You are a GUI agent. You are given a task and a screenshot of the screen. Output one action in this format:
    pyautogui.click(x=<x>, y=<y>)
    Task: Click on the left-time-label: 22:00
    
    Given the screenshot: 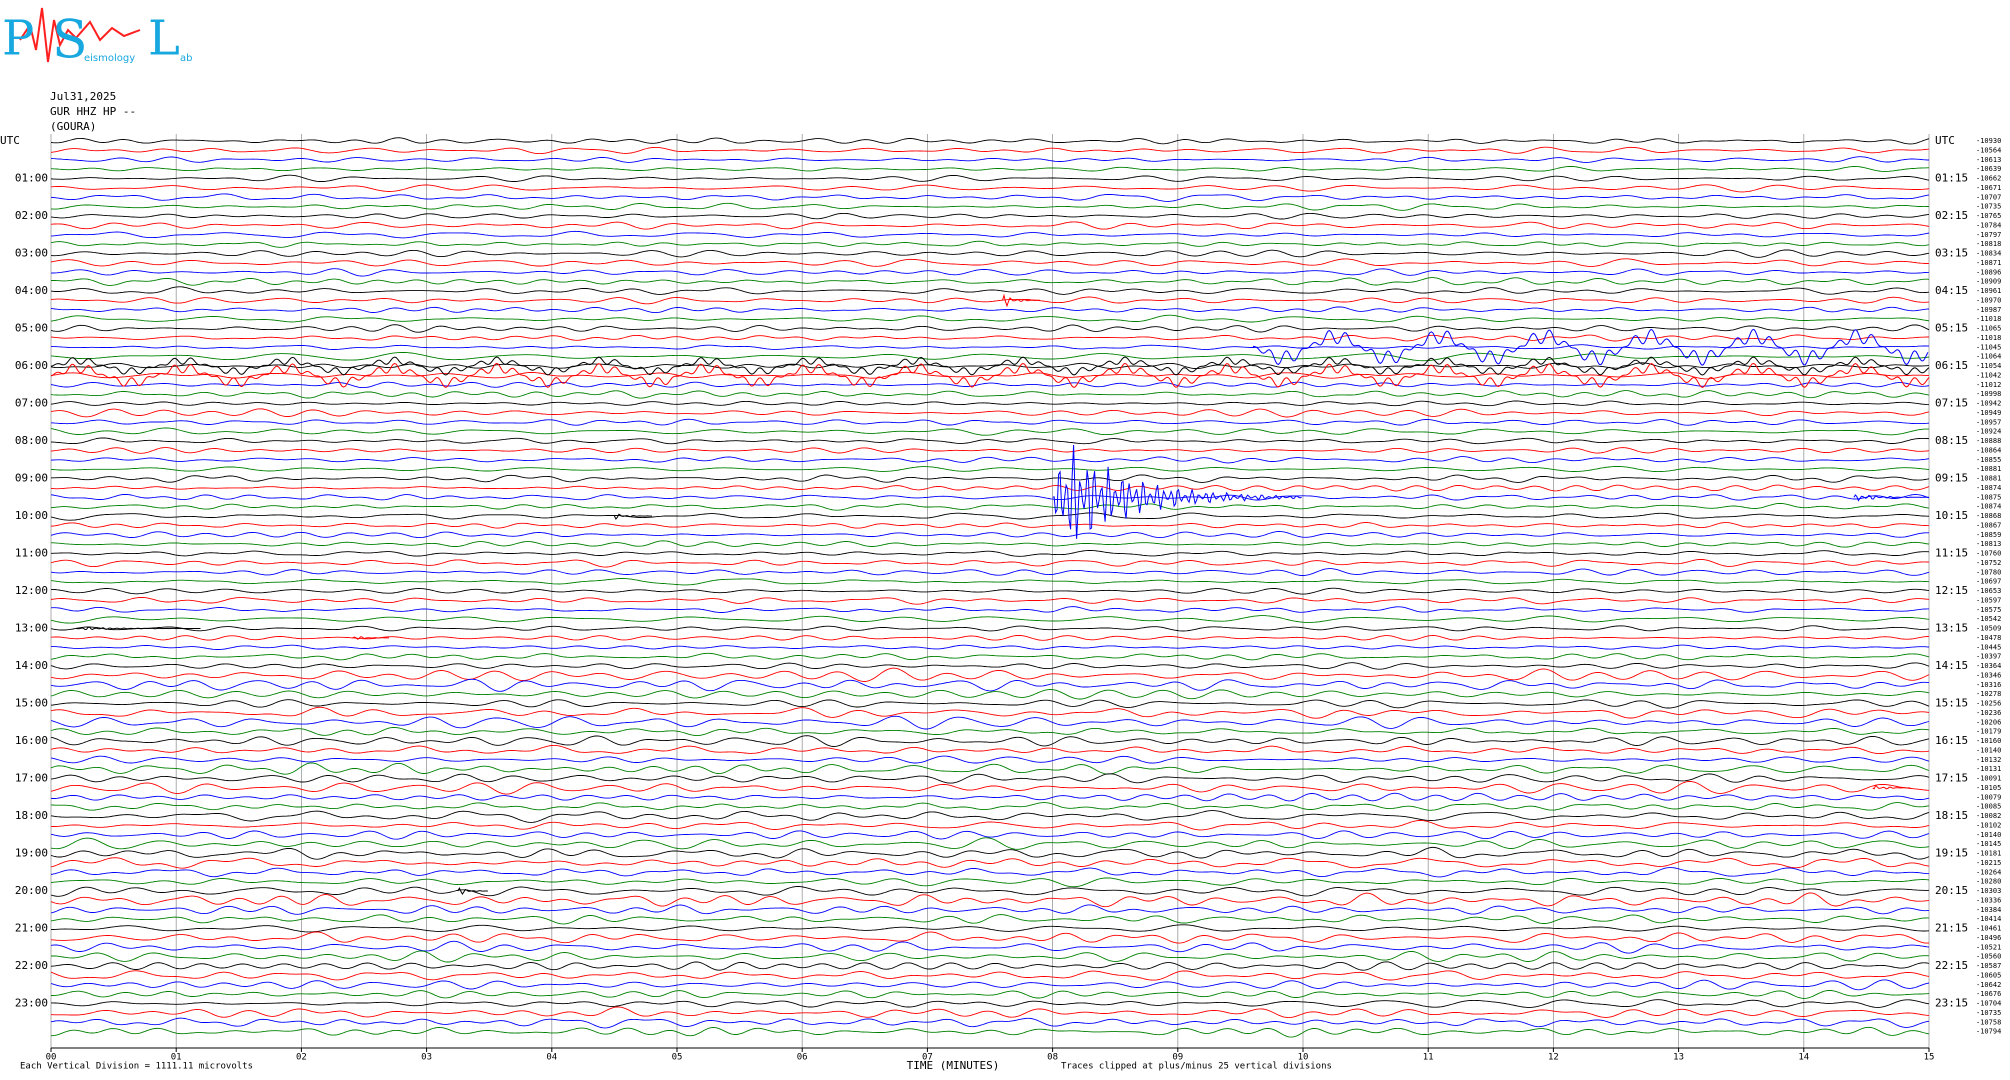 What is the action you would take?
    pyautogui.click(x=31, y=965)
    